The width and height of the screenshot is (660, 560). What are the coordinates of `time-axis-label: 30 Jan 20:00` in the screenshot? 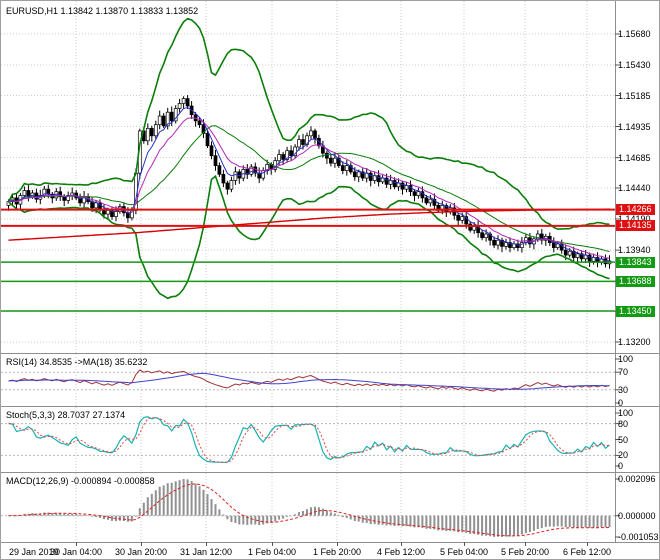 It's located at (141, 552).